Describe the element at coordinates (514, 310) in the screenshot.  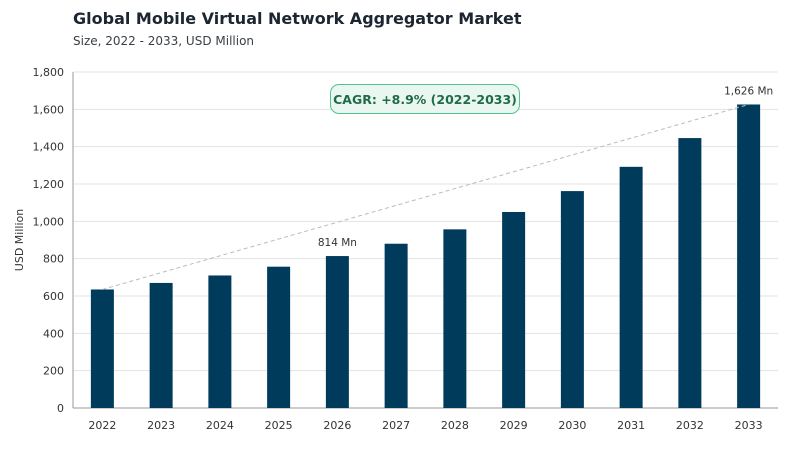
I see `bar-2029` at that location.